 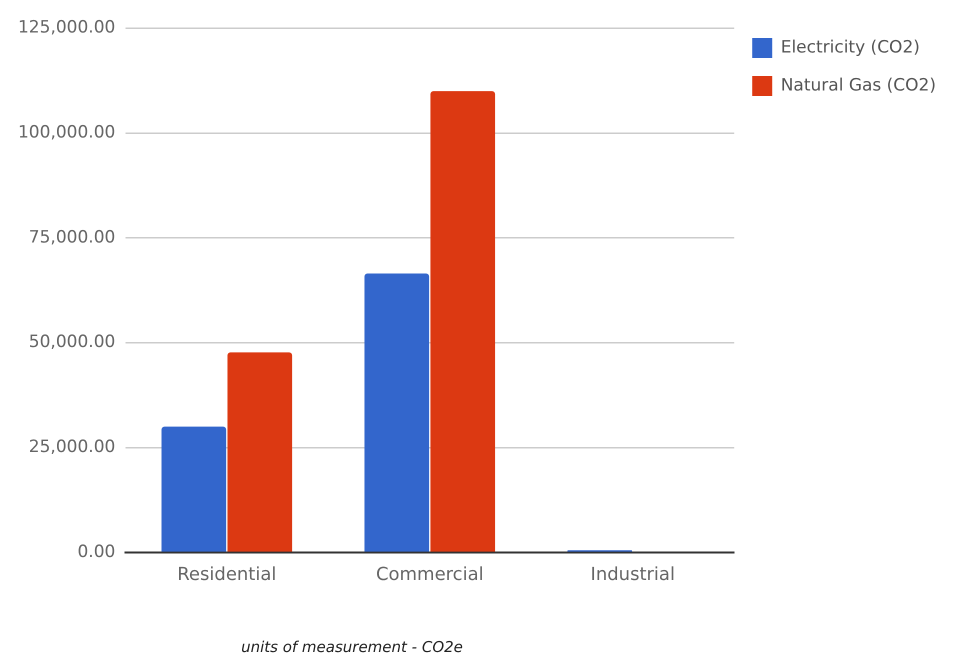 What do you see at coordinates (430, 574) in the screenshot?
I see `x-tick-label: Commercial` at bounding box center [430, 574].